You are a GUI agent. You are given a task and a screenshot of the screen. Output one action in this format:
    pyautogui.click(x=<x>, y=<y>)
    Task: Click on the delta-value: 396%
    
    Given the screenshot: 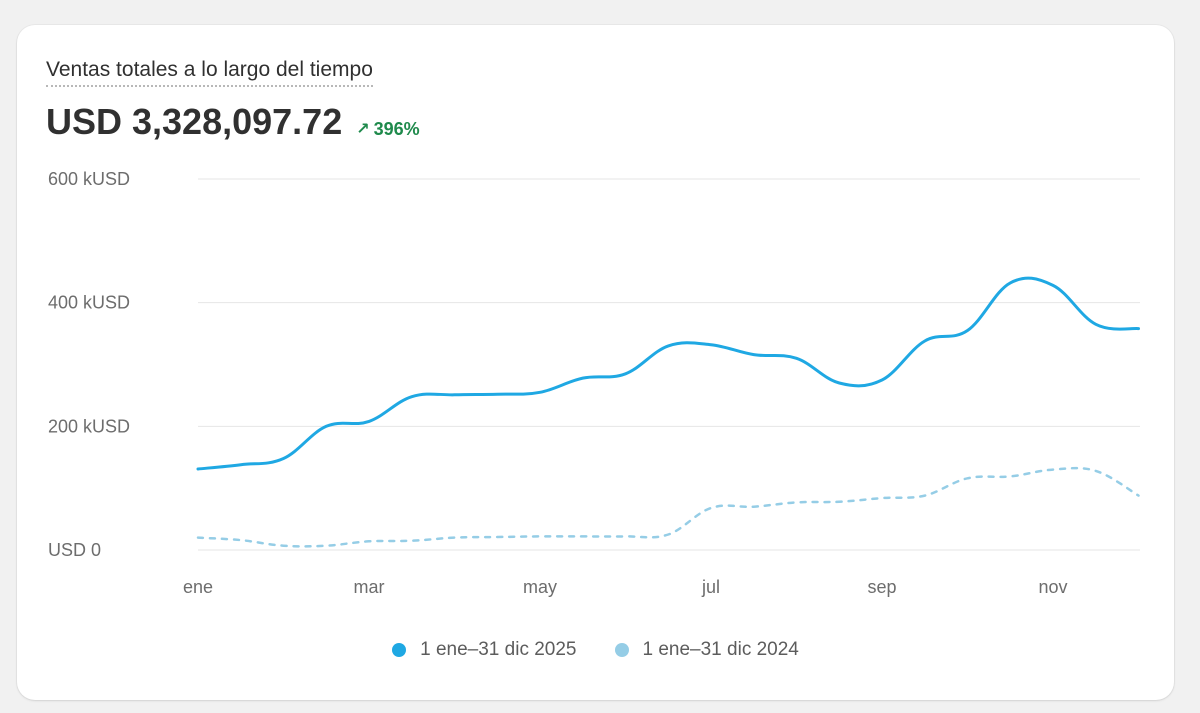 What is the action you would take?
    pyautogui.click(x=396, y=128)
    